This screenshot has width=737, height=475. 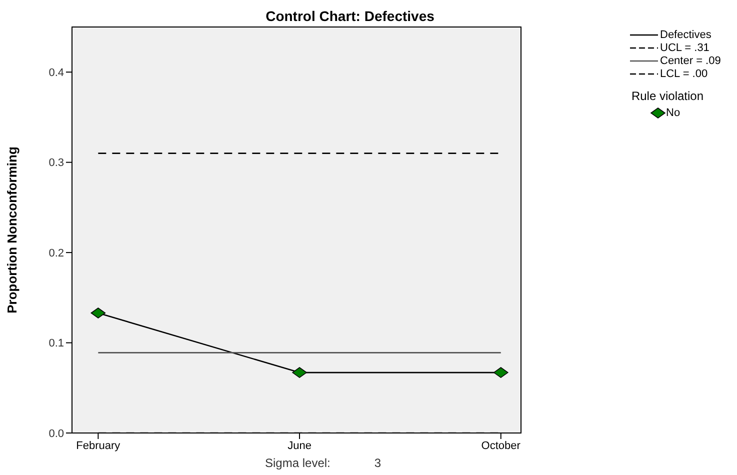 I want to click on y-tick-label: 0.4, so click(x=56, y=73).